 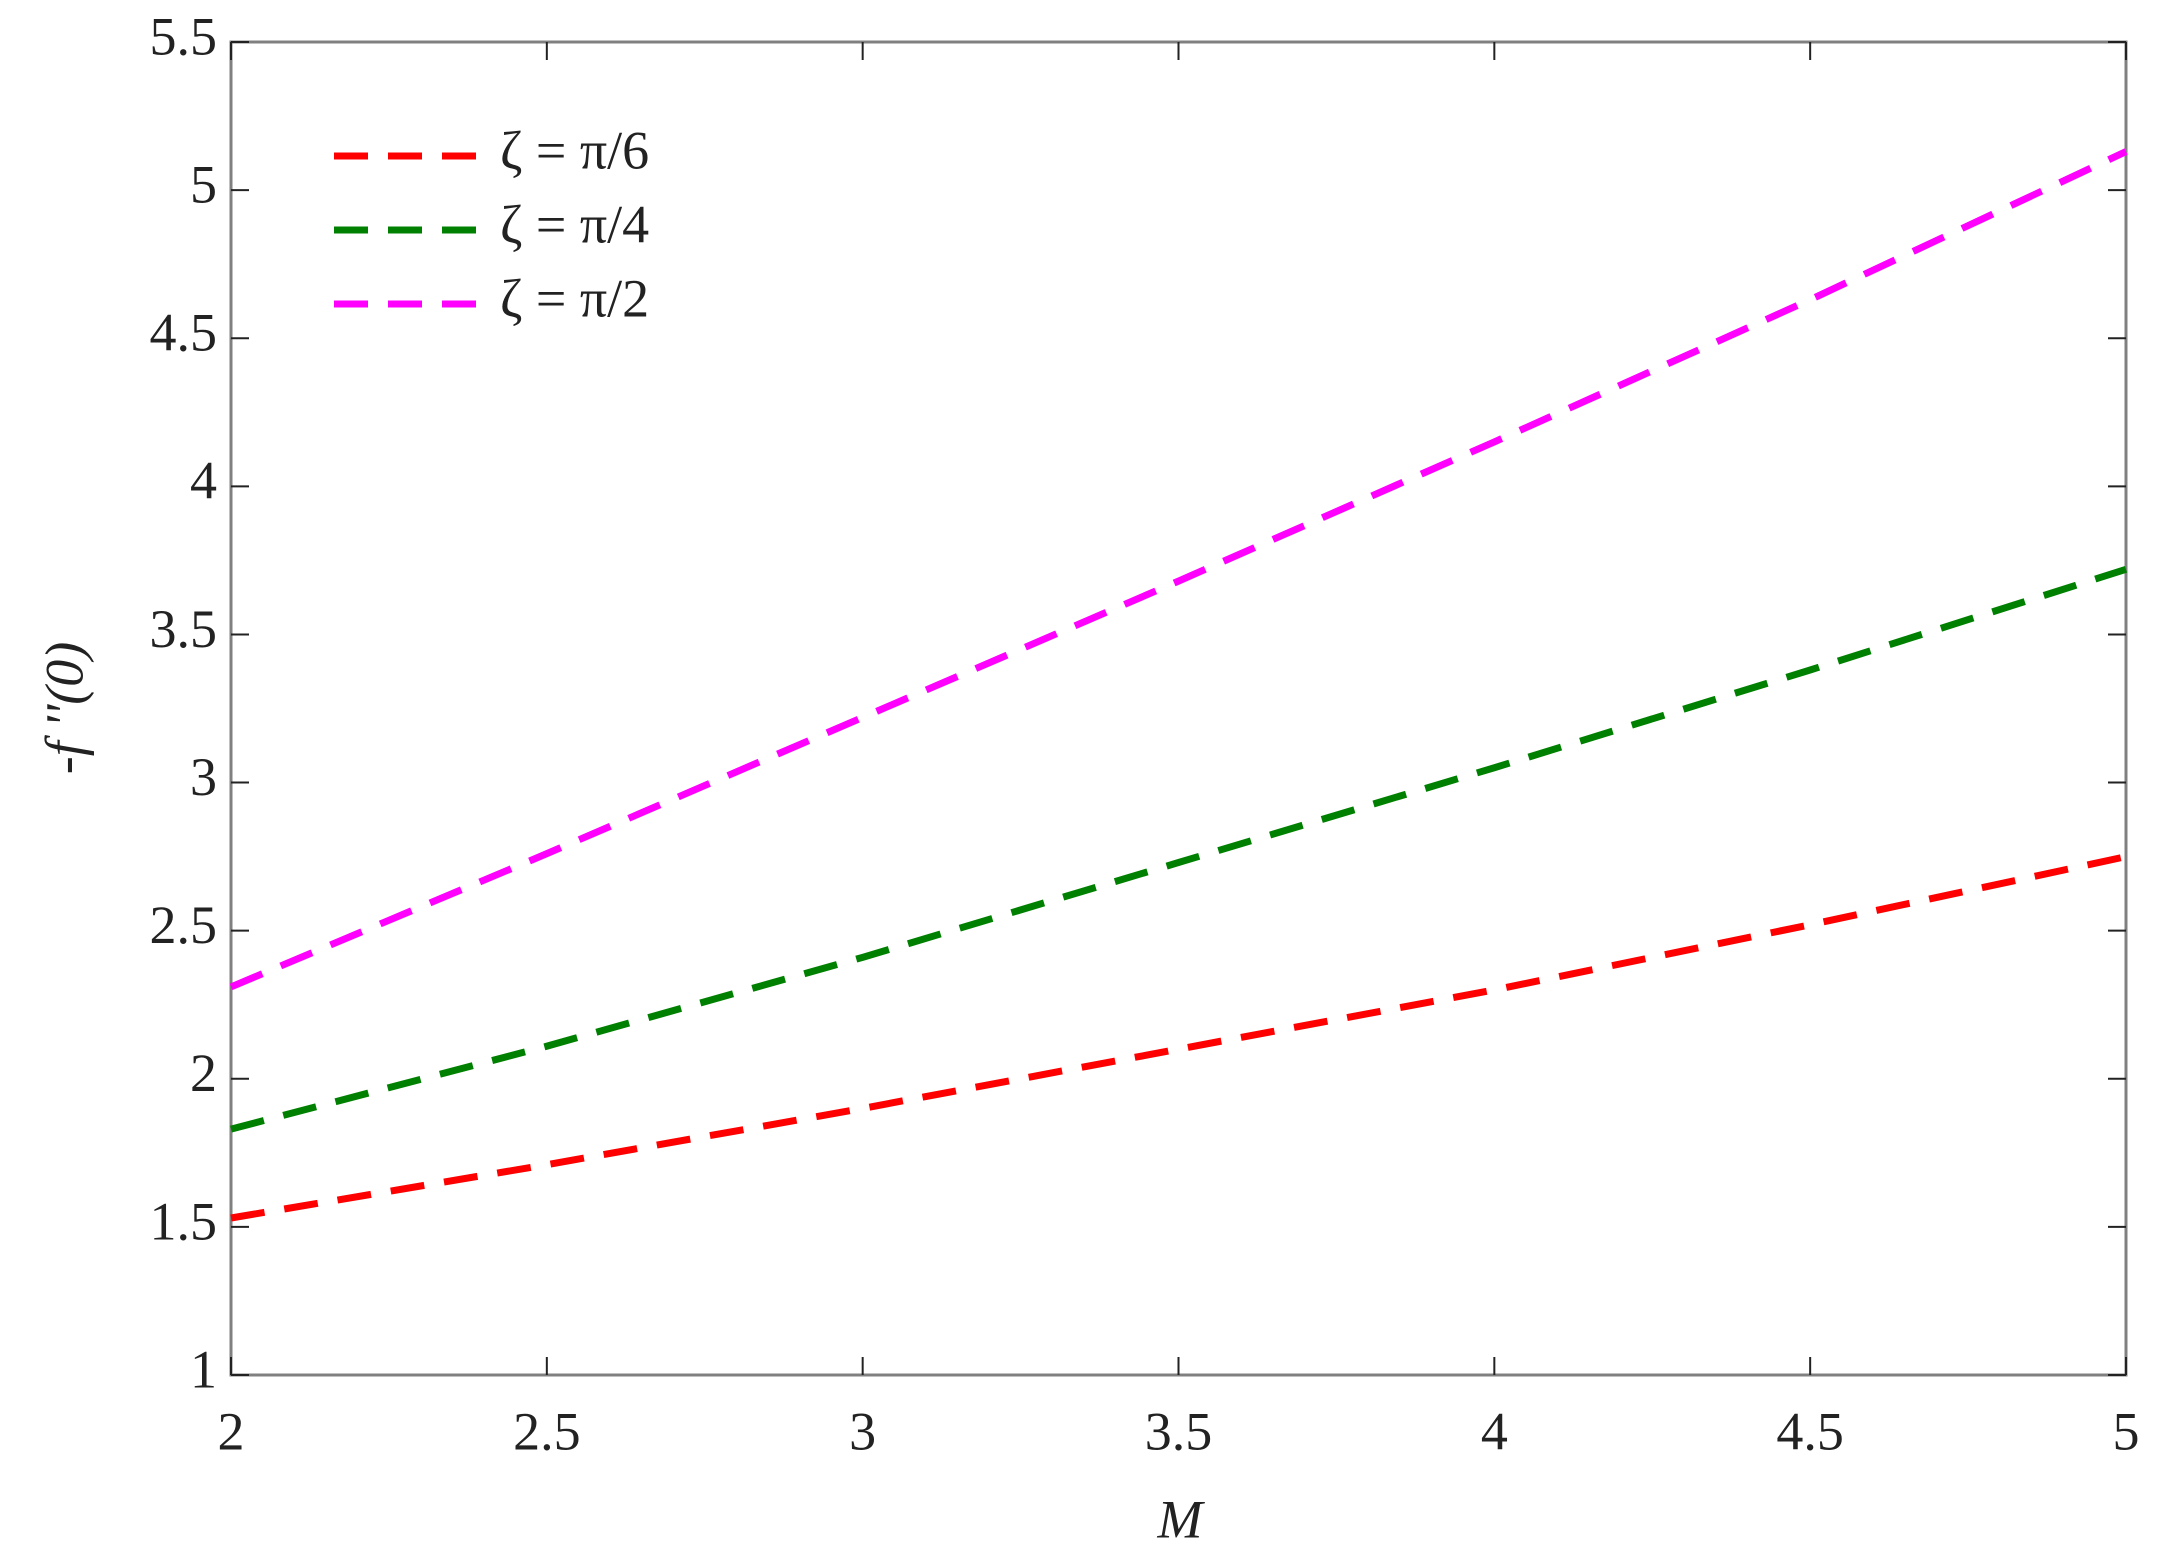 What do you see at coordinates (574, 298) in the screenshot?
I see `legend-label: ζ = π/2` at bounding box center [574, 298].